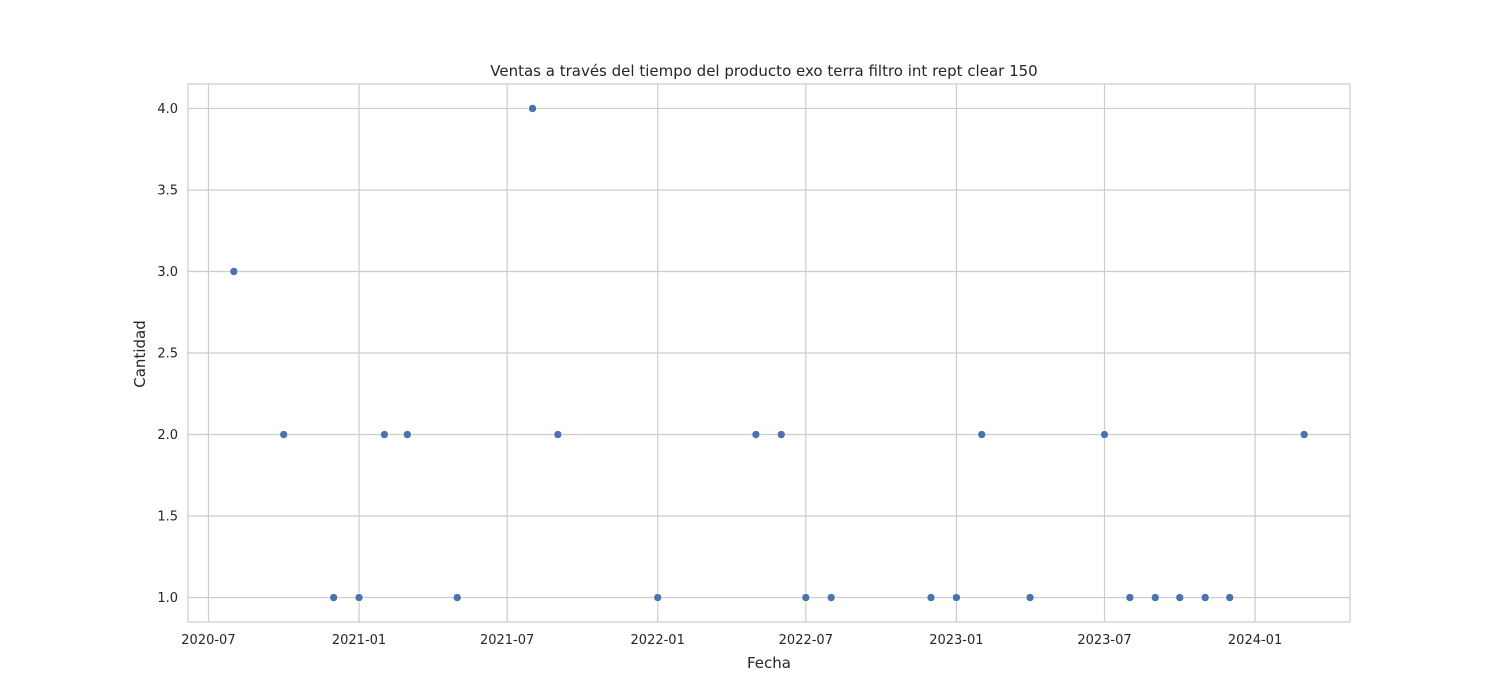  I want to click on x-tick-label: 2022-07, so click(806, 640).